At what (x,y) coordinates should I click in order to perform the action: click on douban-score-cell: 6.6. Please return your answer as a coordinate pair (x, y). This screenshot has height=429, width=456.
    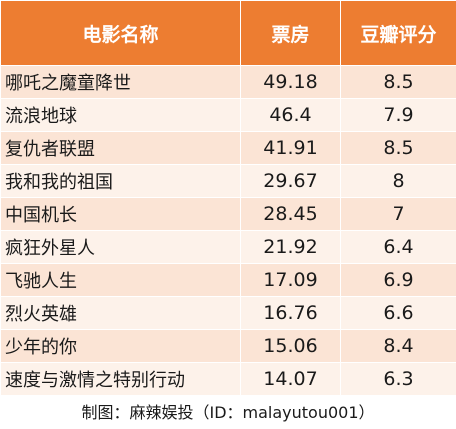
    Looking at the image, I should click on (398, 313).